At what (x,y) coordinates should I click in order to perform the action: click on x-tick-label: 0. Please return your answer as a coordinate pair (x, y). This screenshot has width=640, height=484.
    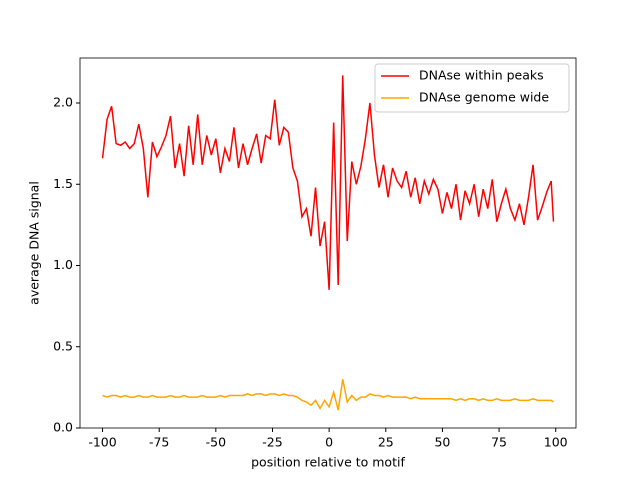
    Looking at the image, I should click on (329, 442).